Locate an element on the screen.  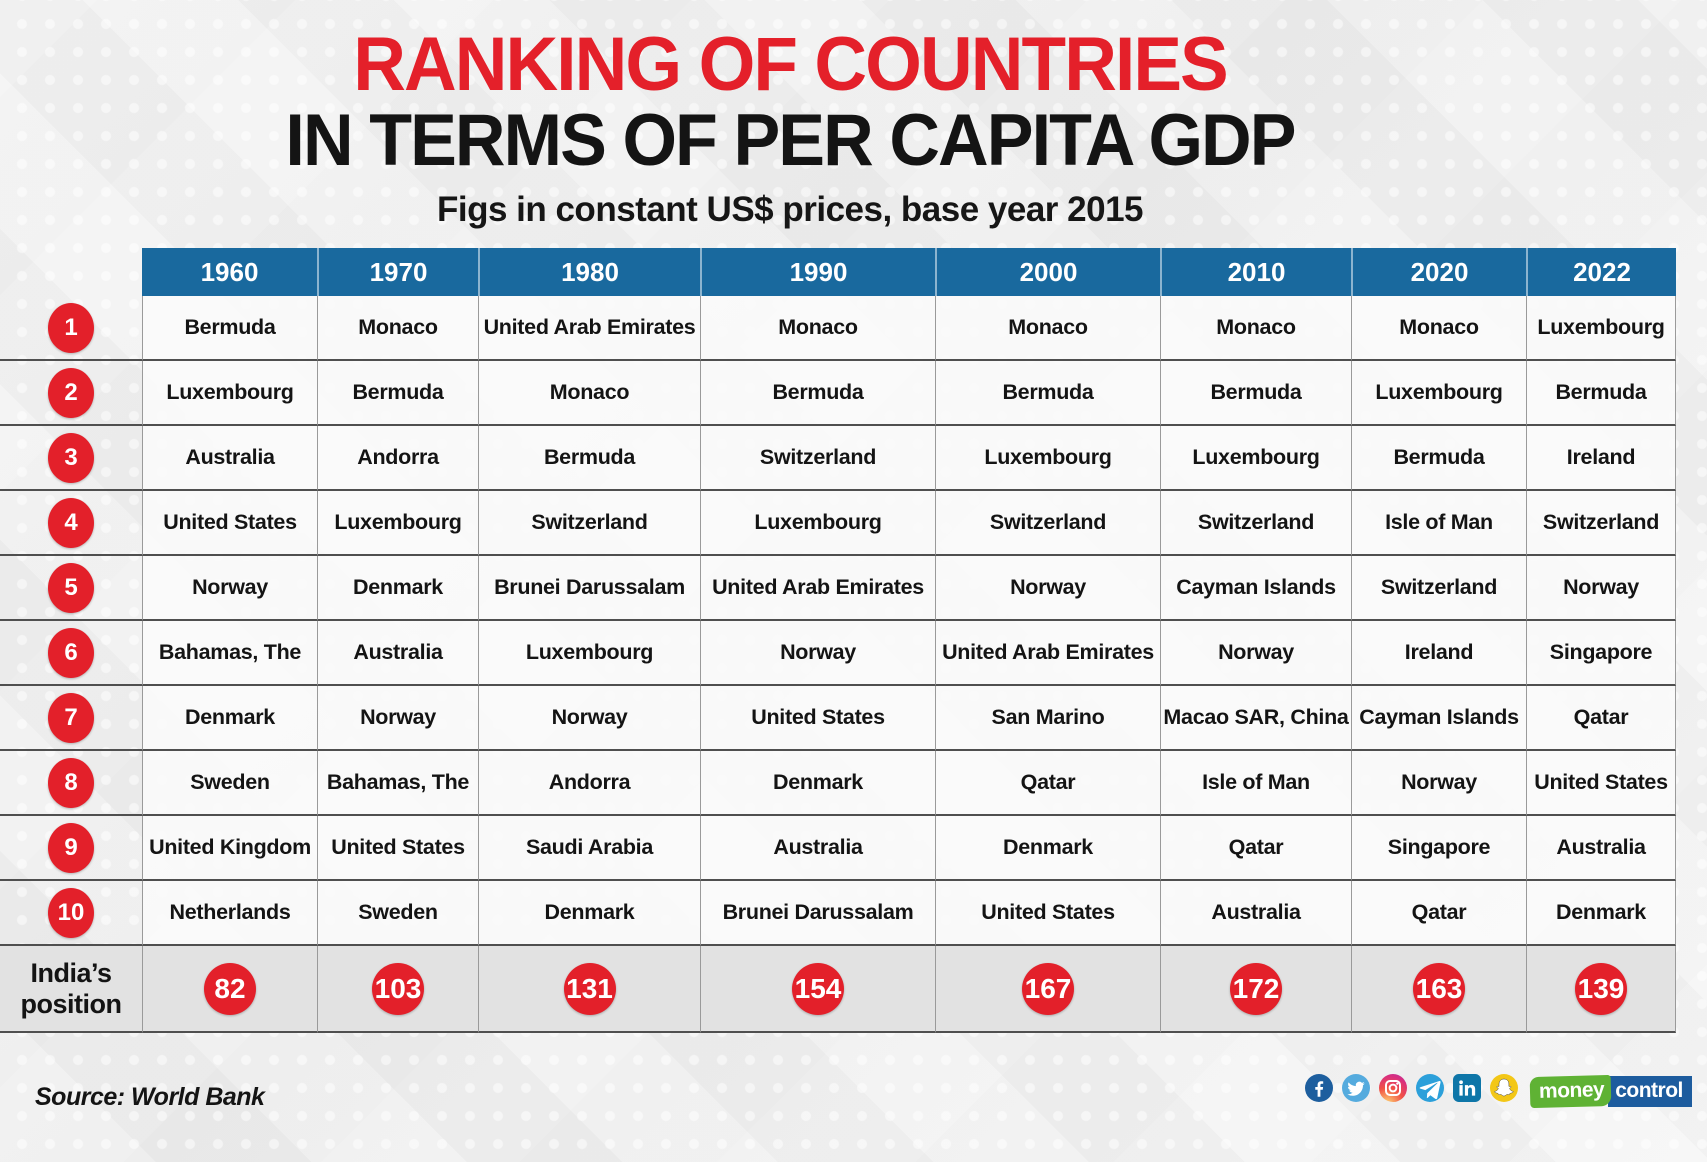
rank-badge: 3 is located at coordinates (71, 457).